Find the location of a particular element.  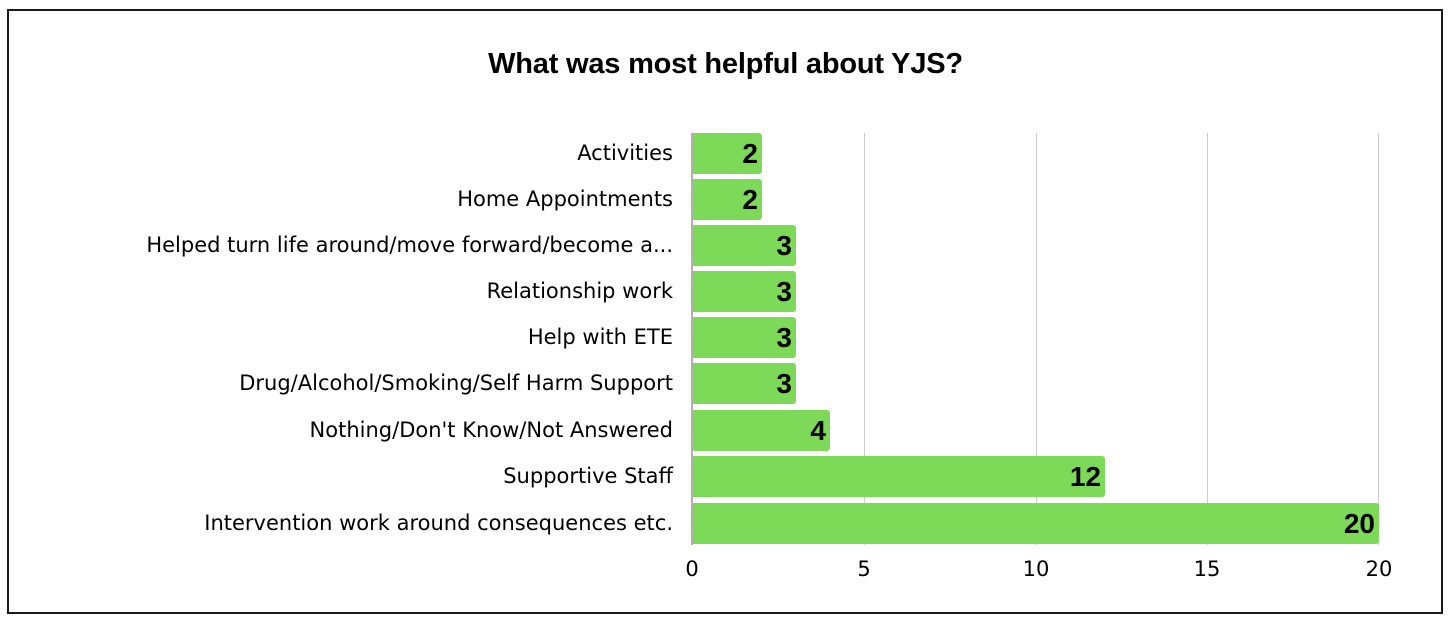

bar: 20 is located at coordinates (1036, 523).